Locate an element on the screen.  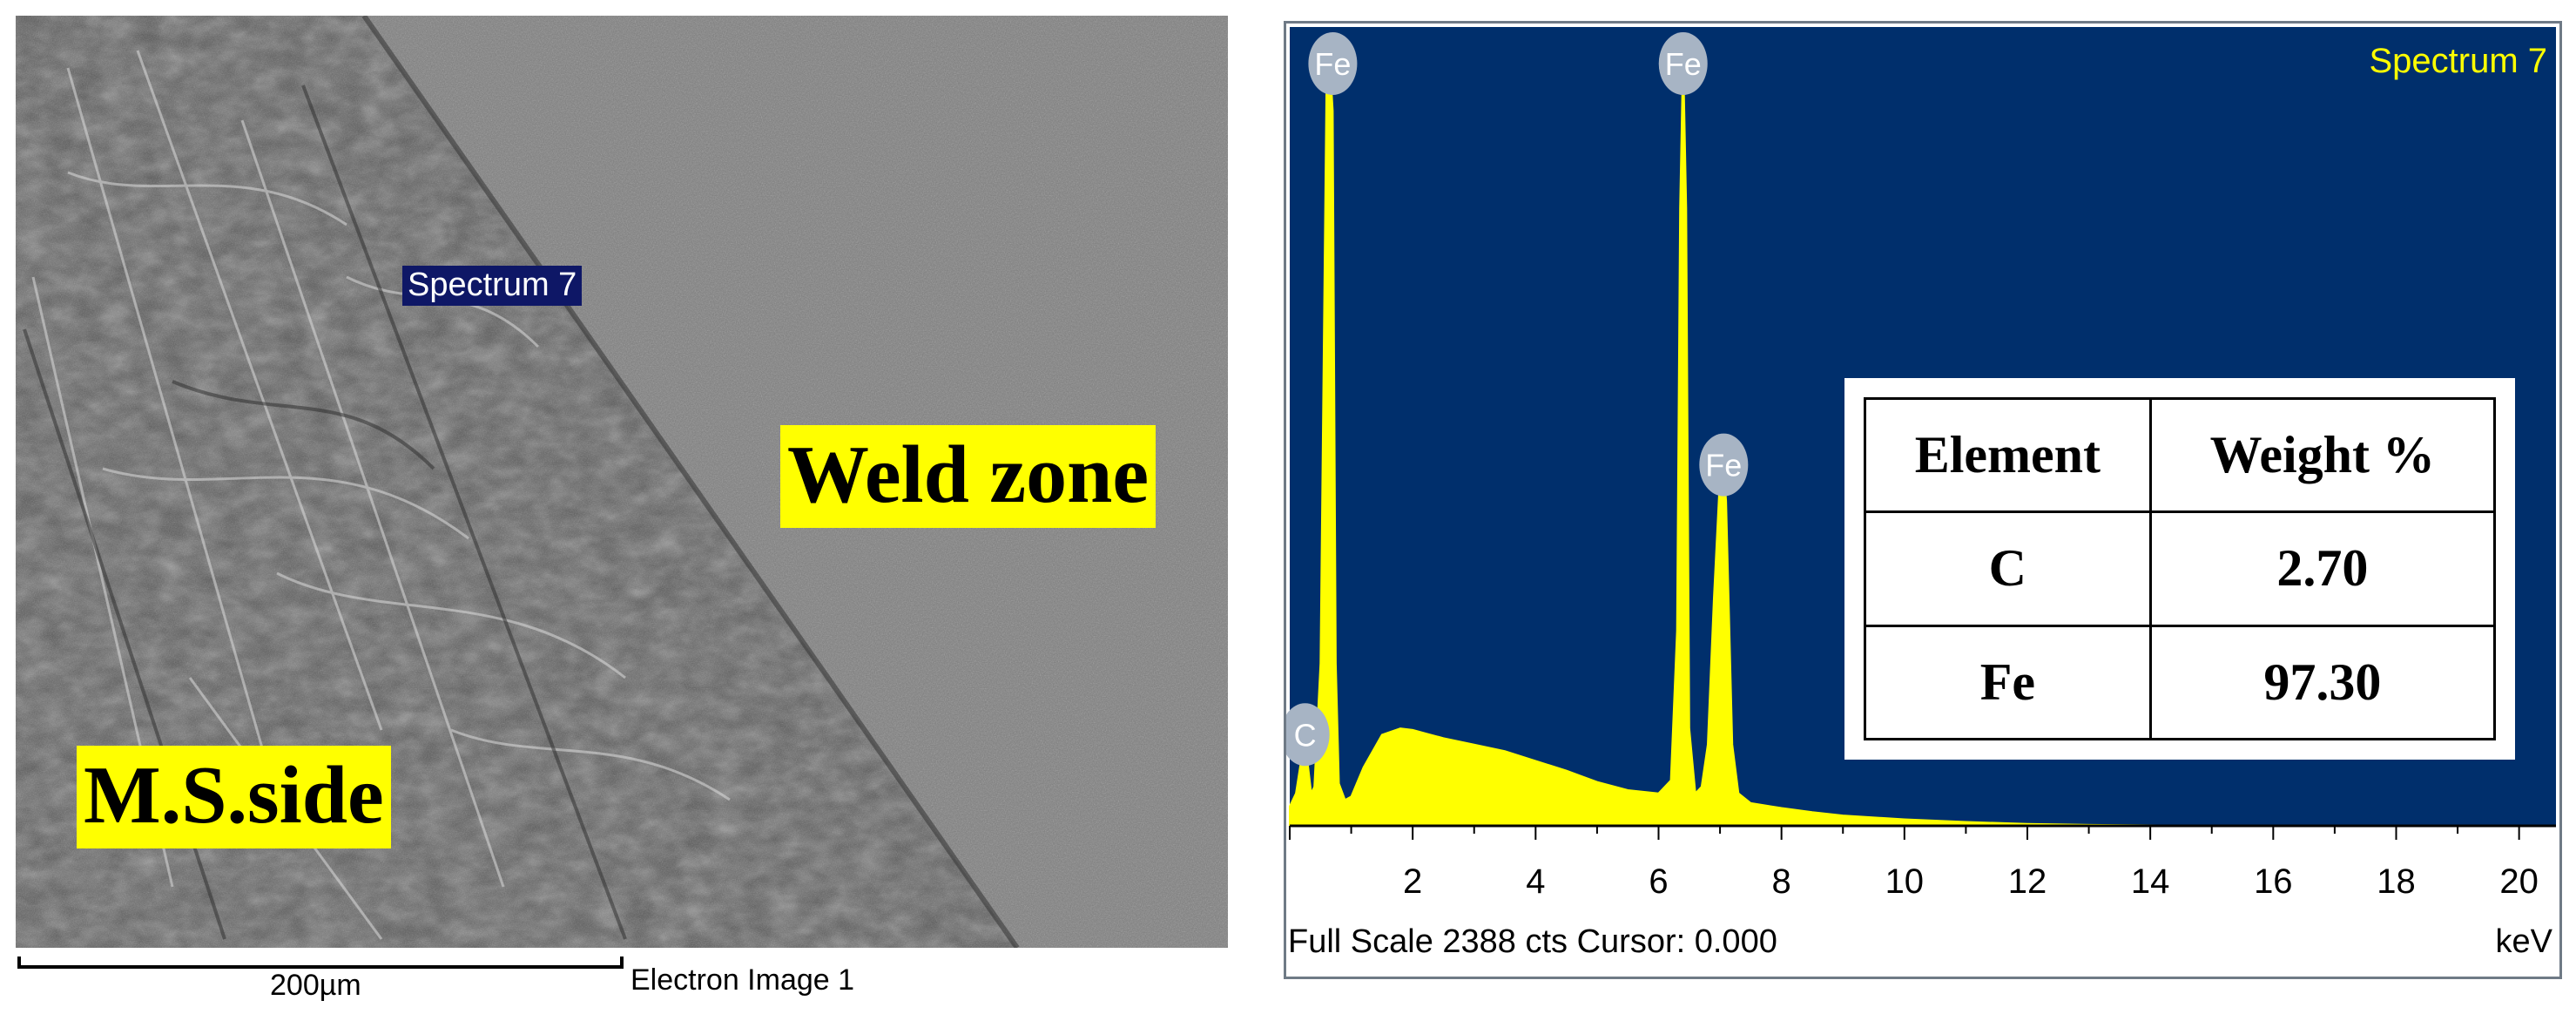
header-element: Element is located at coordinates (2008, 455).